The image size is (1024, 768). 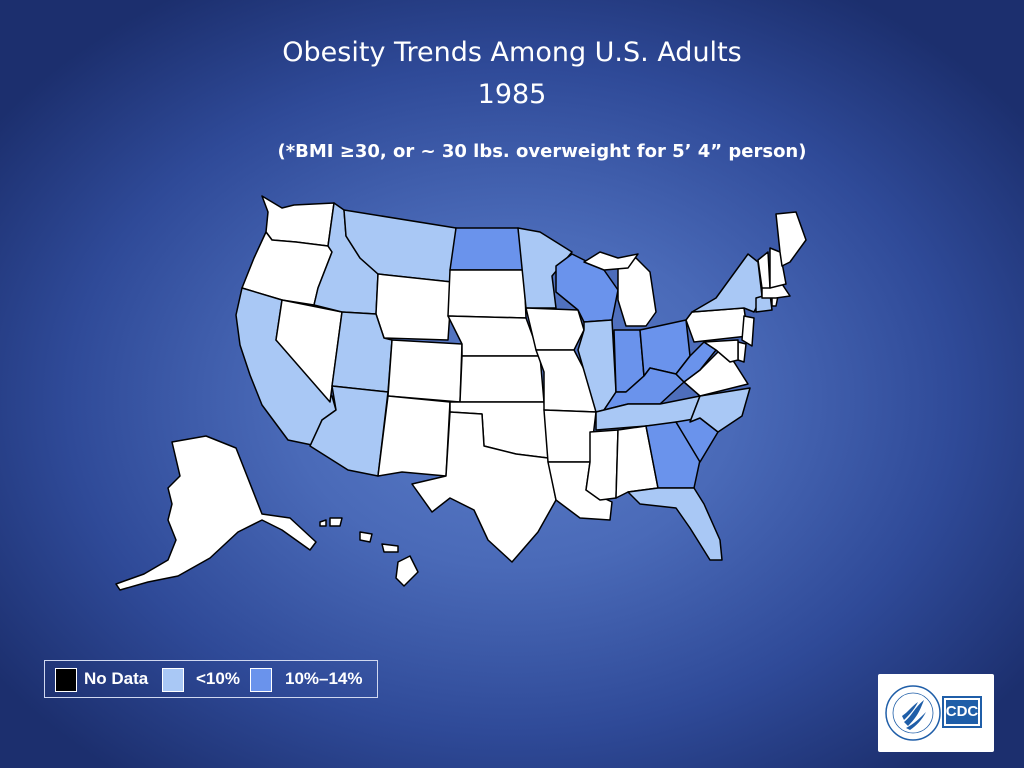 I want to click on state-MI-upper, so click(x=611, y=261).